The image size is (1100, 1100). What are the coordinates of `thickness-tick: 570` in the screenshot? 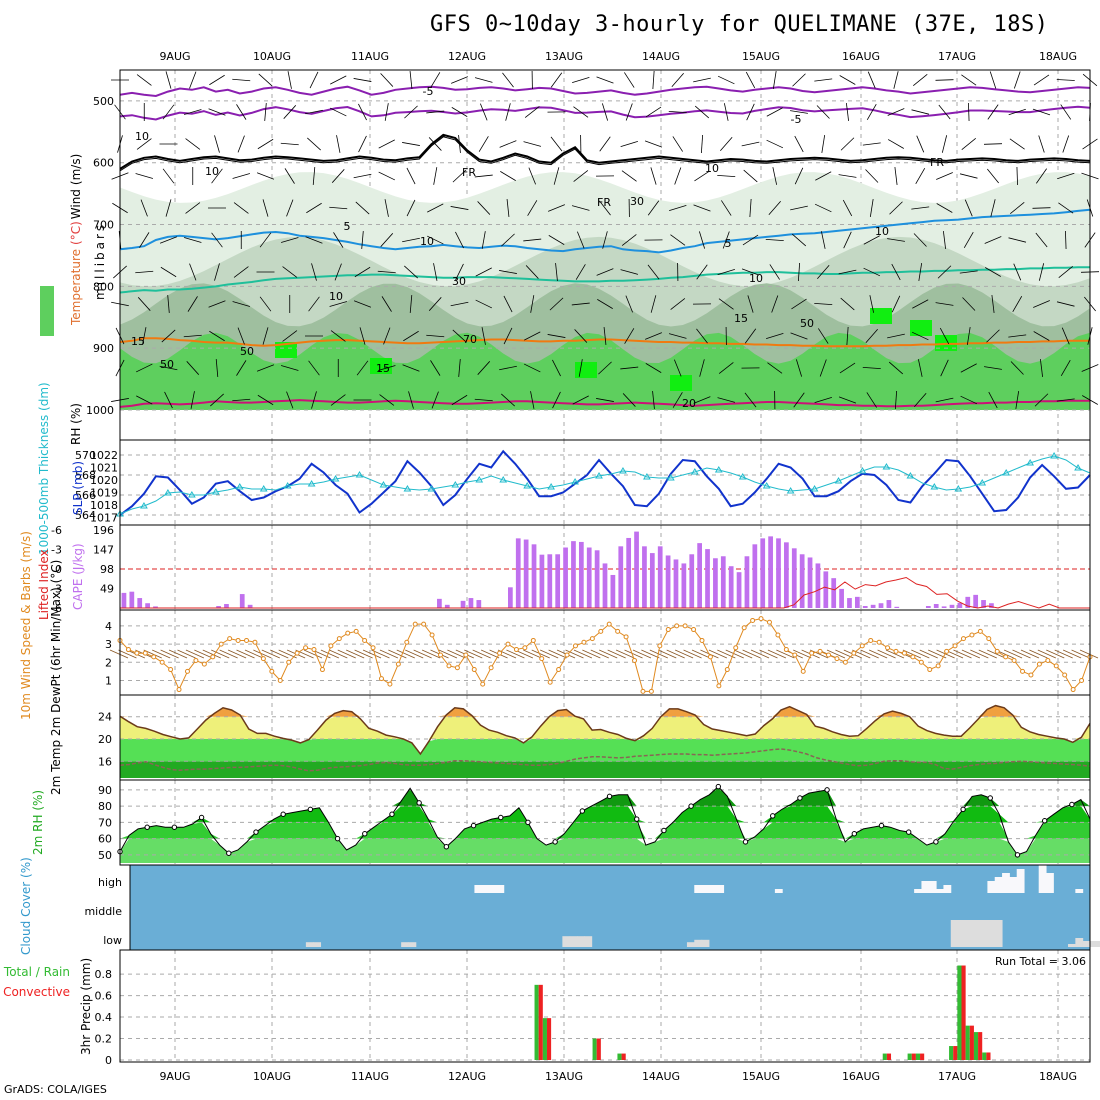 It's located at (85, 455).